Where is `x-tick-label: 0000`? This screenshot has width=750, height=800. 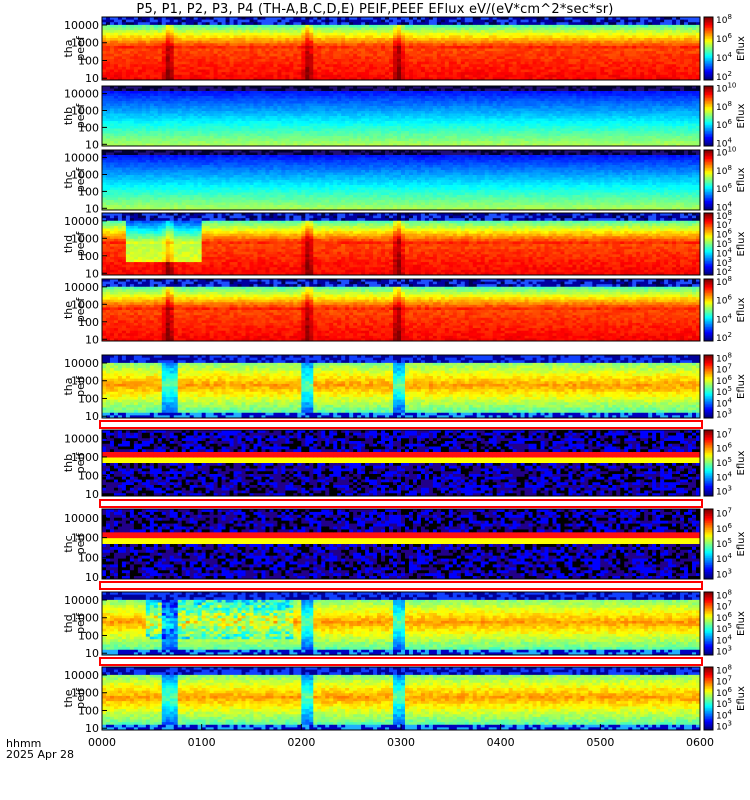 x-tick-label: 0000 is located at coordinates (102, 742).